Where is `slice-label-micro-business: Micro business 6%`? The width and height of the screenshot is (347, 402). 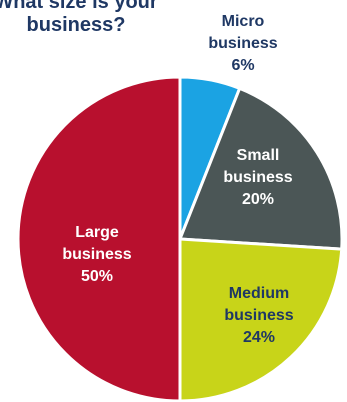 slice-label-micro-business: Micro business 6% is located at coordinates (242, 43).